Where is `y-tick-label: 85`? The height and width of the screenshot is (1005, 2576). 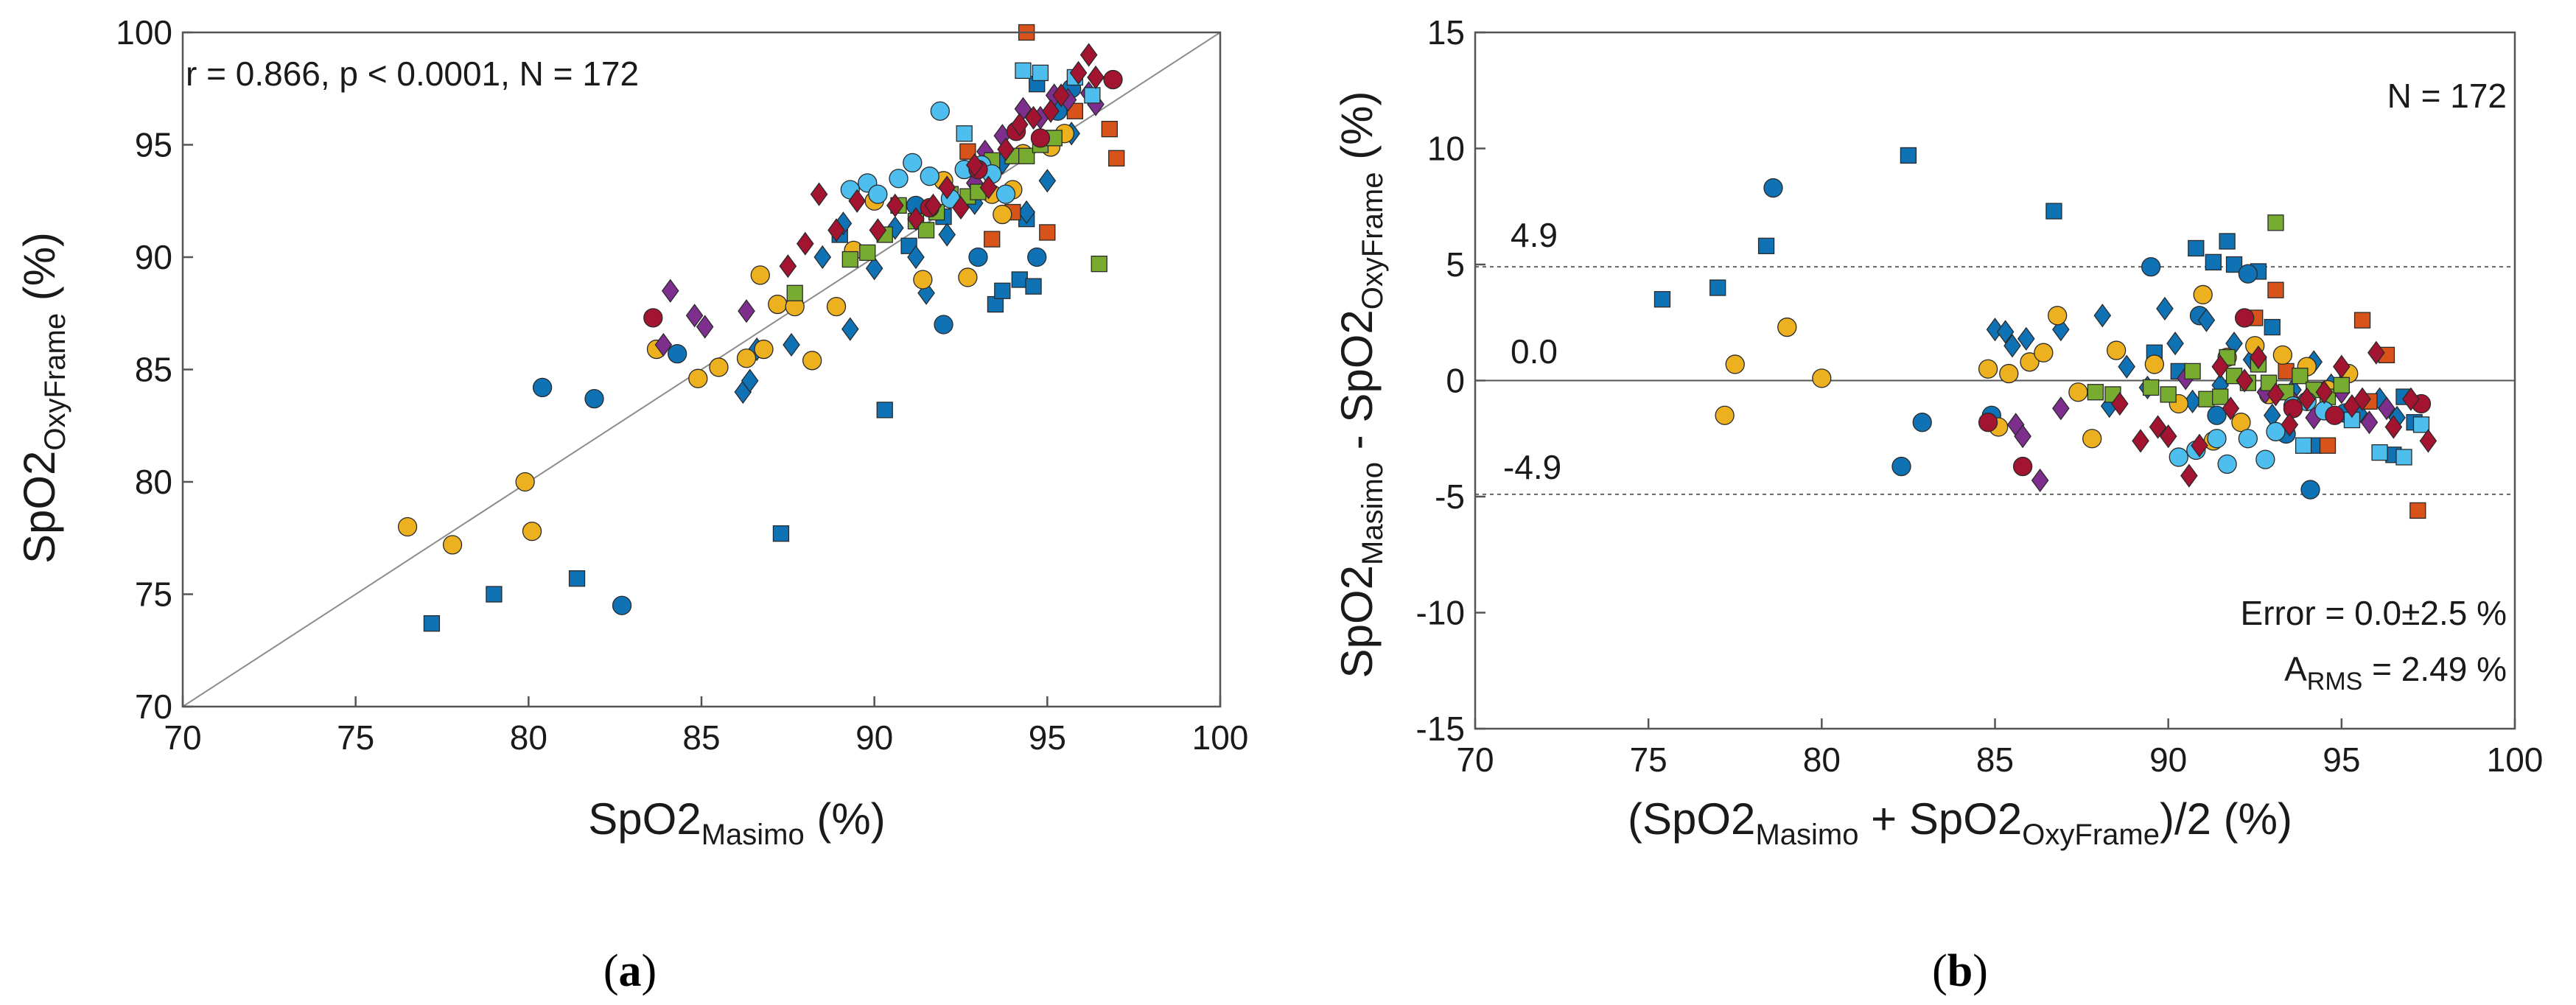
y-tick-label: 85 is located at coordinates (153, 370).